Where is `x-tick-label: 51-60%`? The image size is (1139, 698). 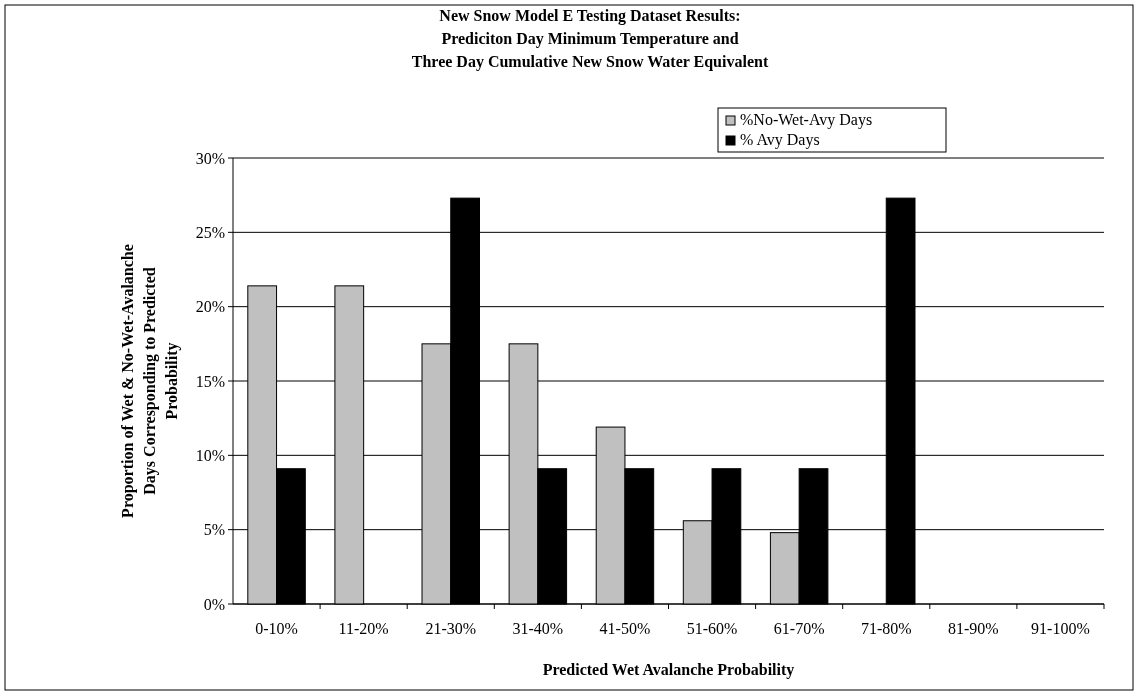
x-tick-label: 51-60% is located at coordinates (712, 628).